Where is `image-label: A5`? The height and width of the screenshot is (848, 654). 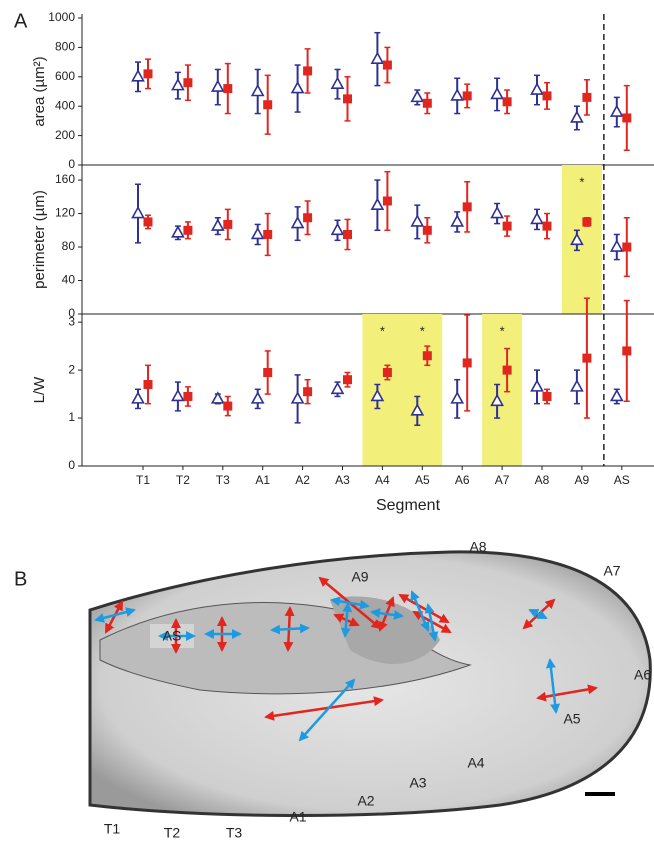
image-label: A5 is located at coordinates (571, 719).